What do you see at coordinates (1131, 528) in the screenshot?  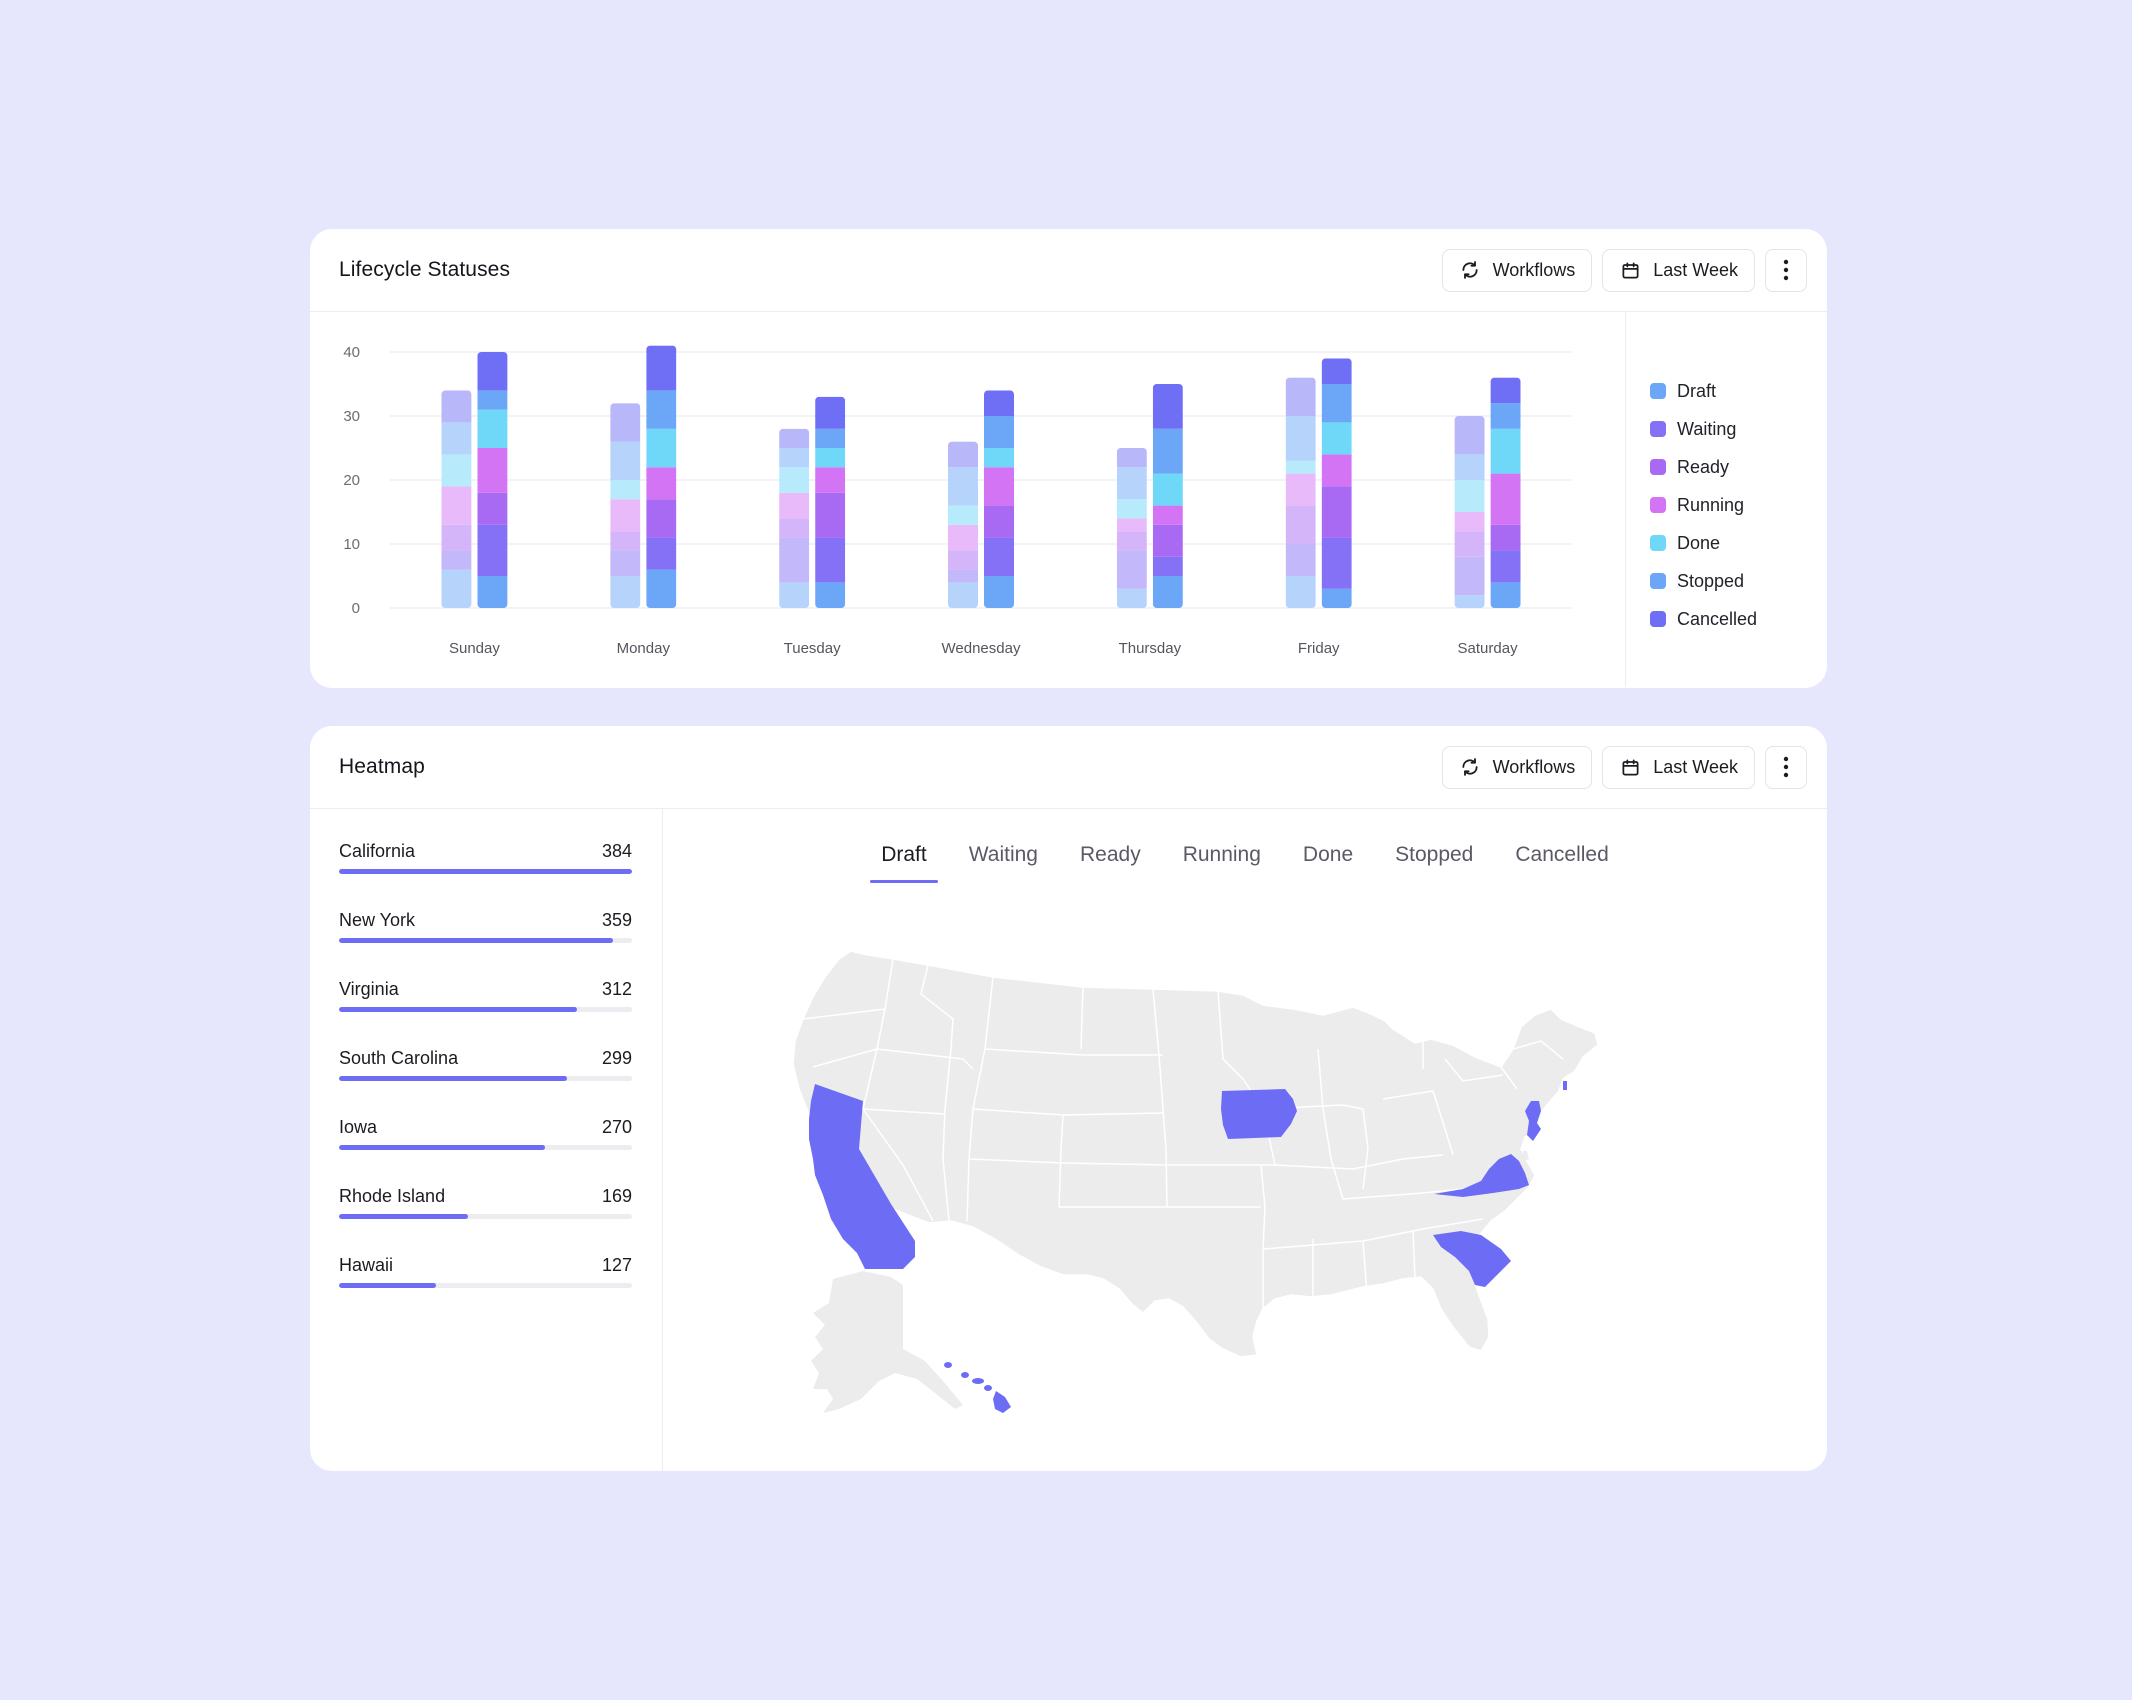 I see `bar-stack-thursday-previous` at bounding box center [1131, 528].